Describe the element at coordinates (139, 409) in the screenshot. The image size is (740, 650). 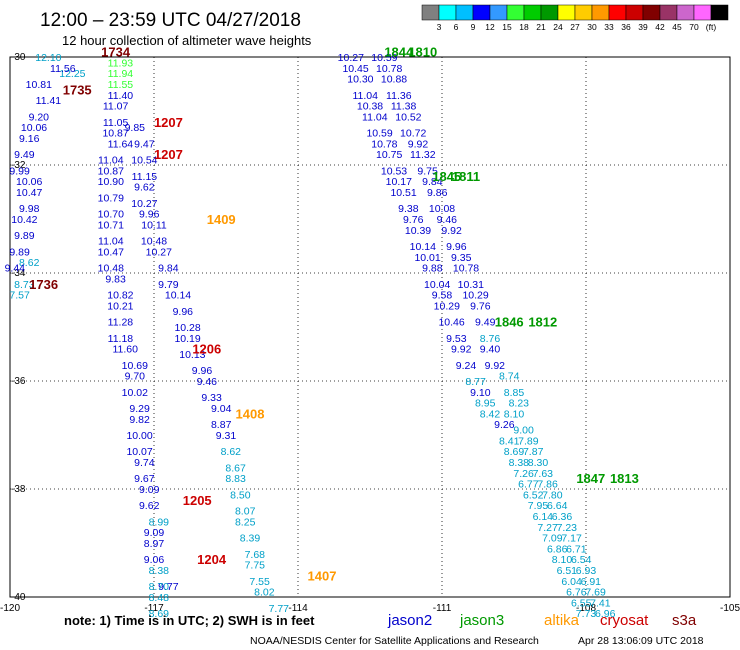
I see `swh-value: 9.29` at that location.